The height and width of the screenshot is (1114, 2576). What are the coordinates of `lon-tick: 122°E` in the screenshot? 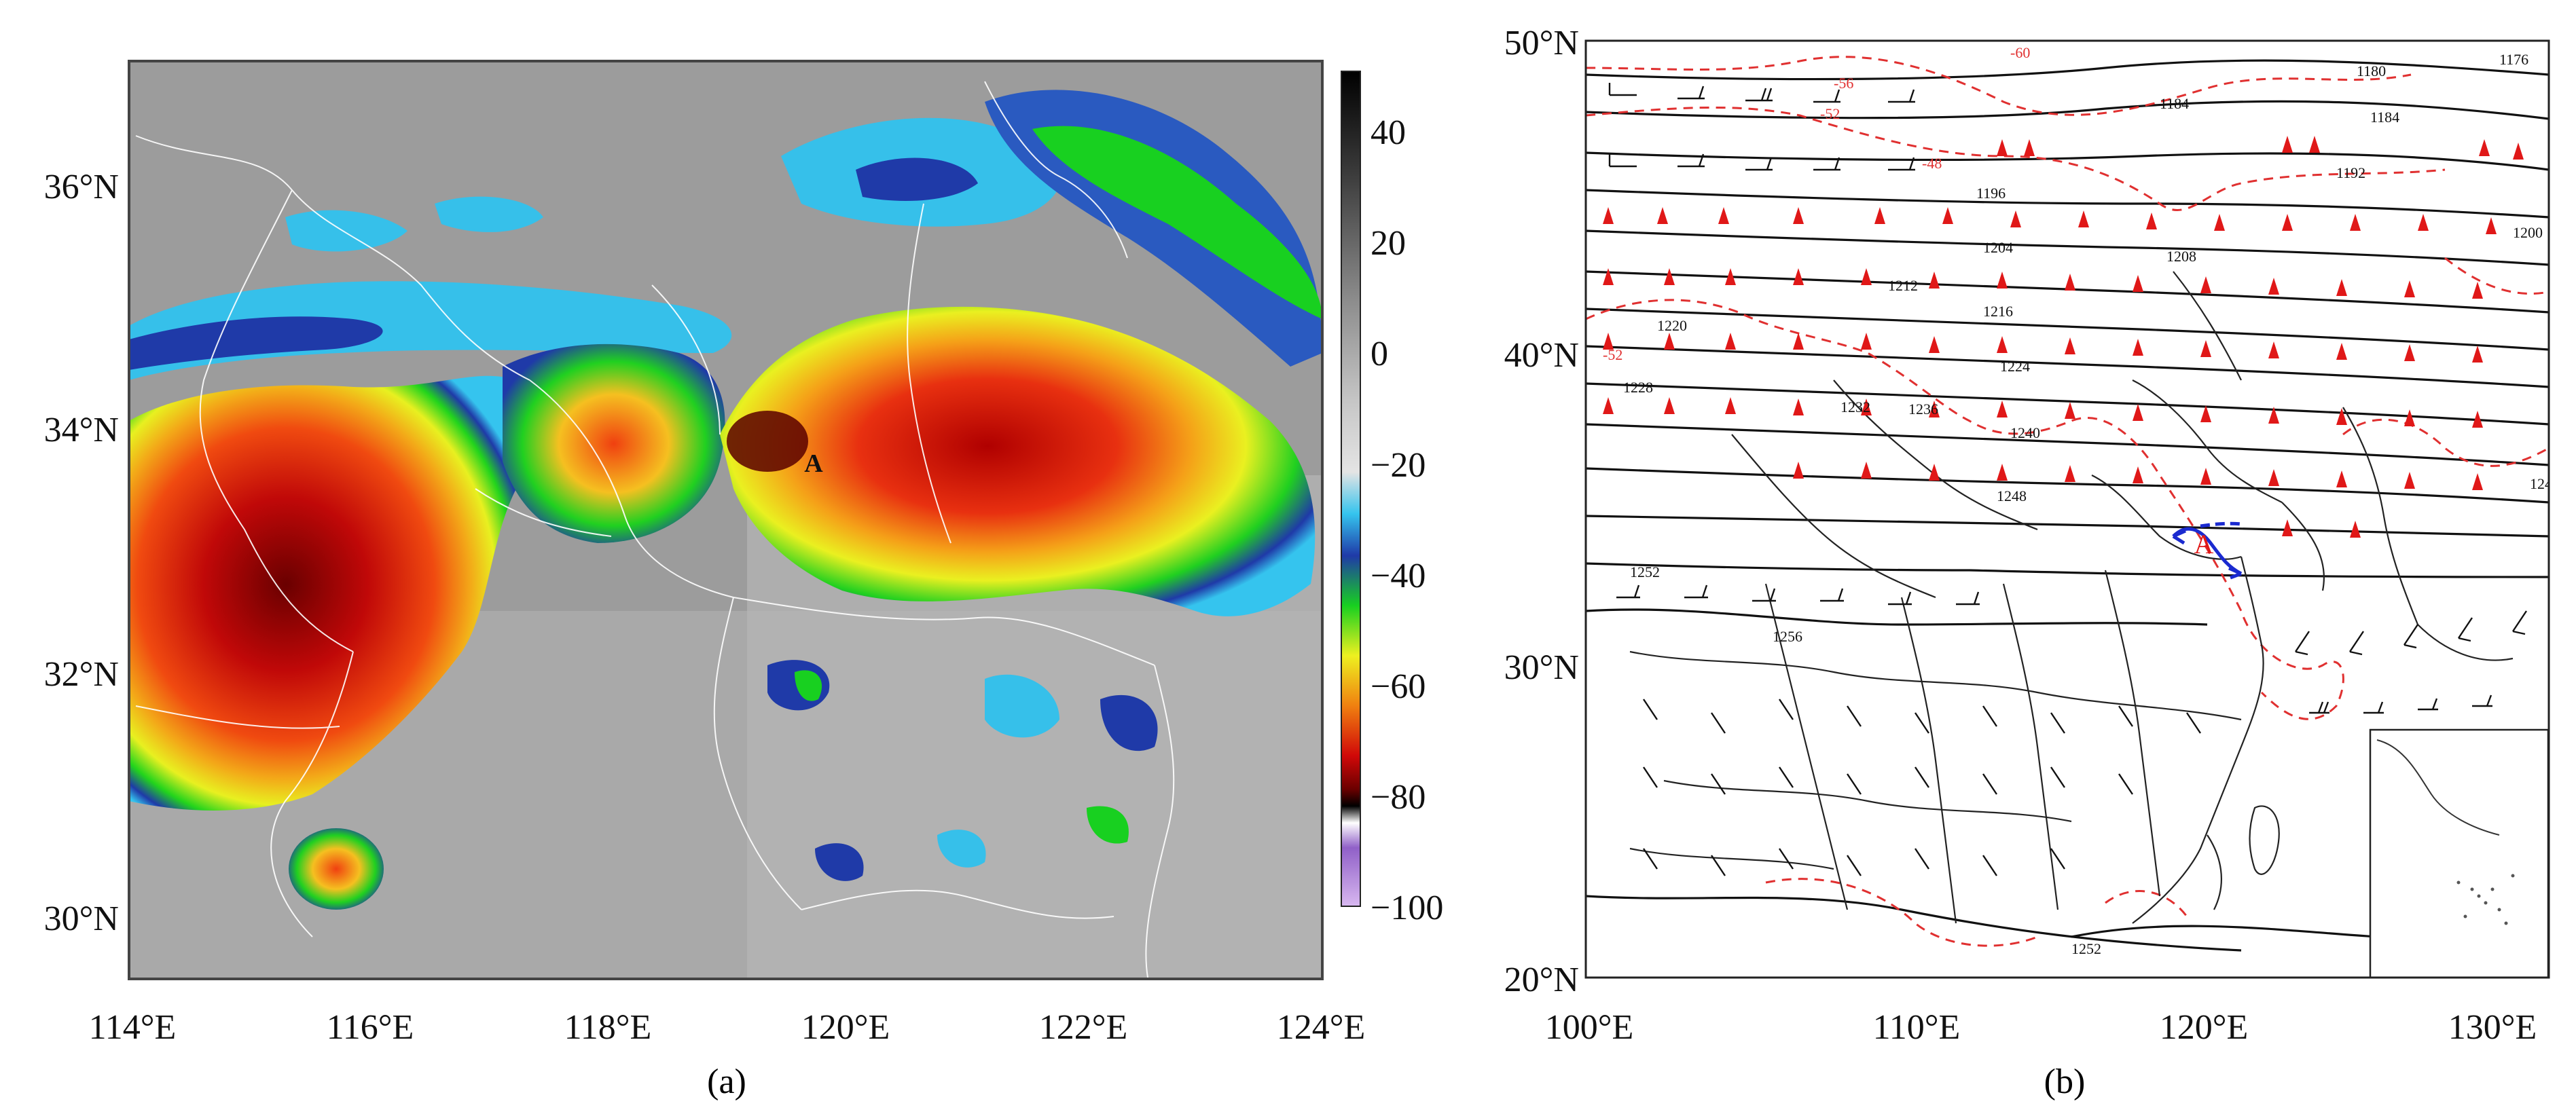 It's located at (1083, 1027).